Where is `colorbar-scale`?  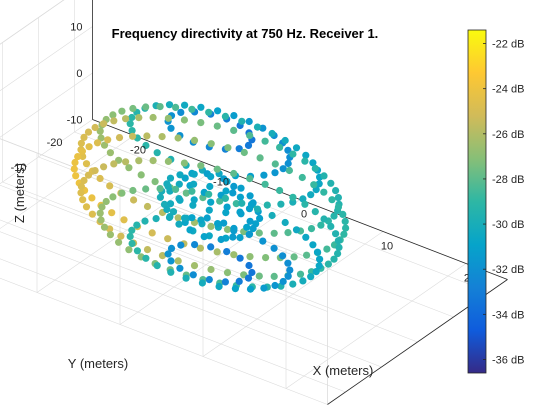 colorbar-scale is located at coordinates (477, 201).